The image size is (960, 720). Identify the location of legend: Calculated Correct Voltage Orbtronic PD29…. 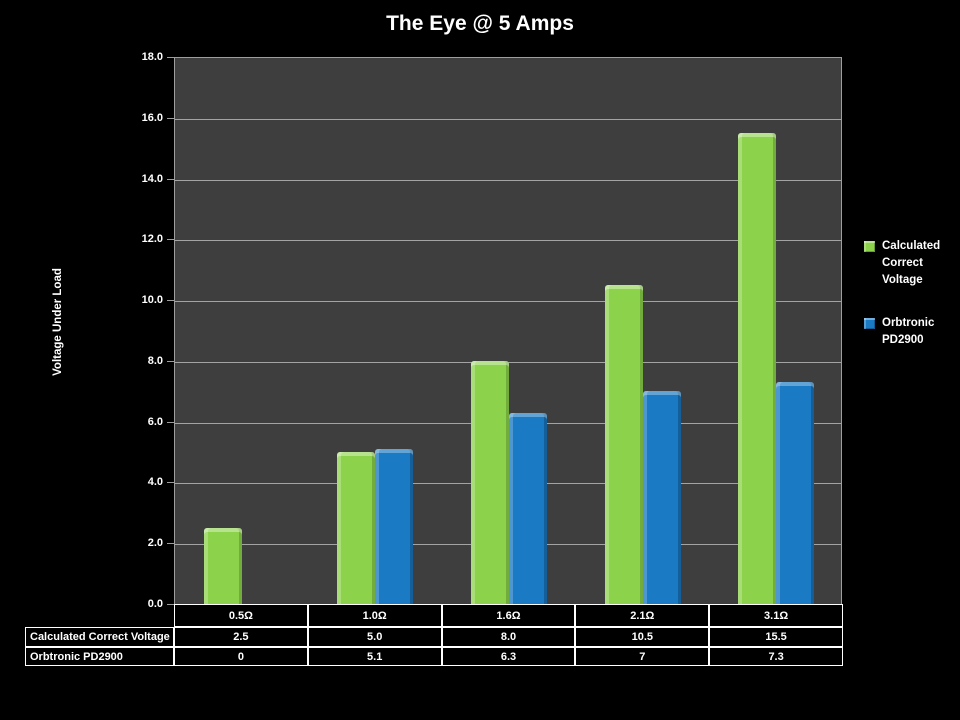
(909, 293).